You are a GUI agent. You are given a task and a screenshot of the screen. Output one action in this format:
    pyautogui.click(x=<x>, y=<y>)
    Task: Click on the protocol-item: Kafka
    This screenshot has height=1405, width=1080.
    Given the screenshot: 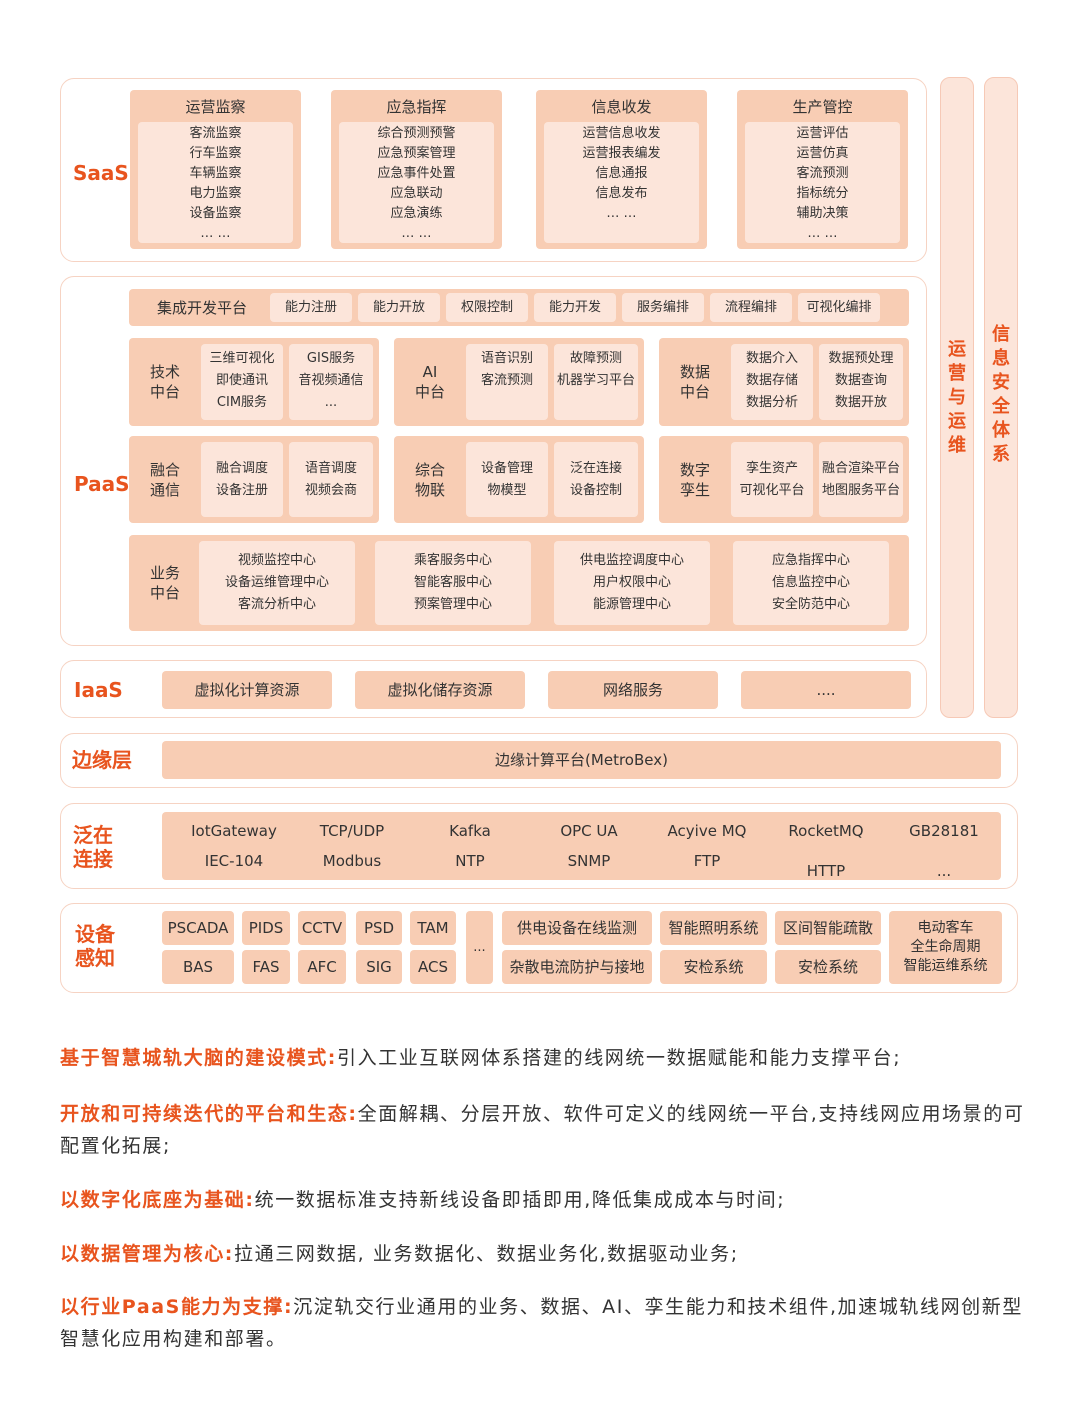 What is the action you would take?
    pyautogui.click(x=470, y=831)
    